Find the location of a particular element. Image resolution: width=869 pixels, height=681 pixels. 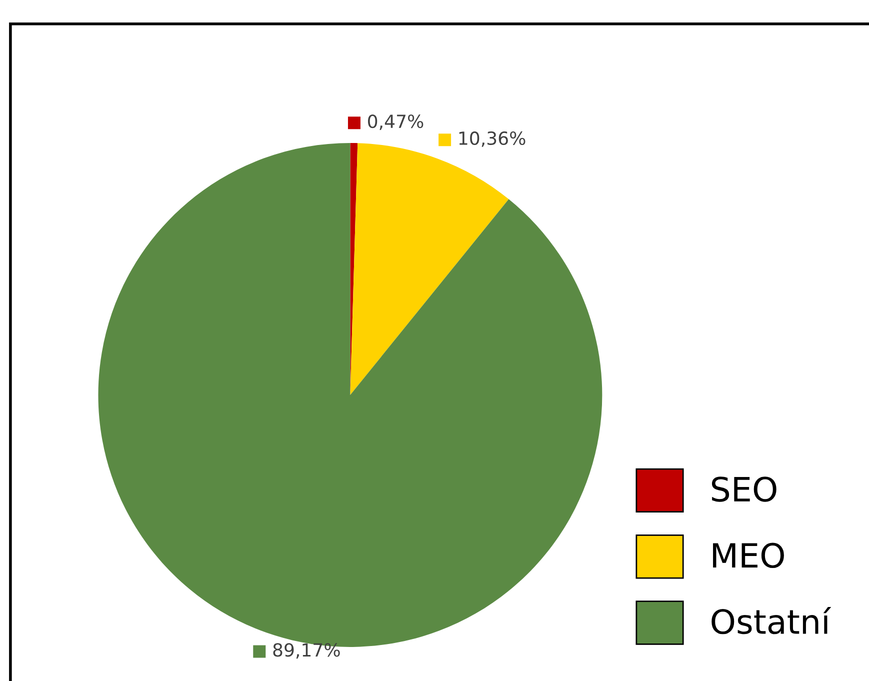

legend-label: SEO is located at coordinates (744, 489).